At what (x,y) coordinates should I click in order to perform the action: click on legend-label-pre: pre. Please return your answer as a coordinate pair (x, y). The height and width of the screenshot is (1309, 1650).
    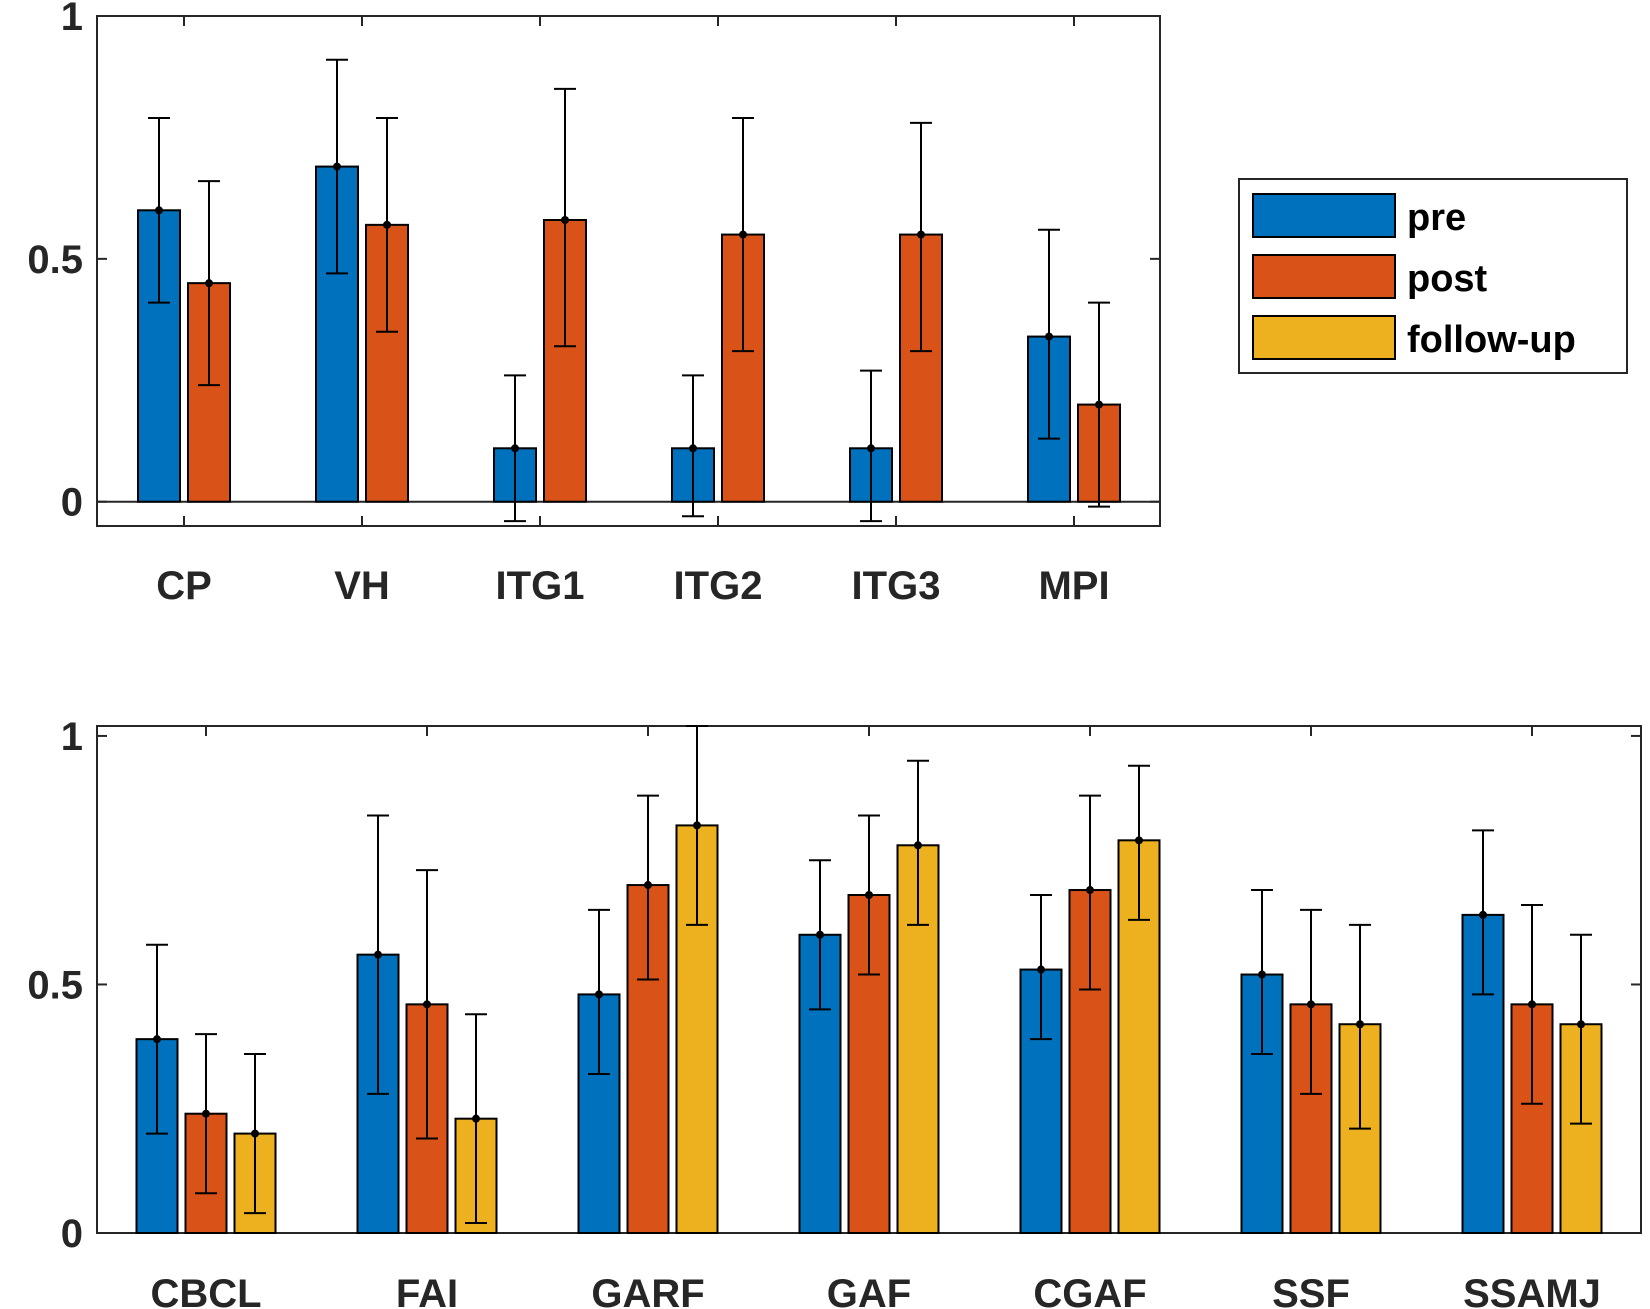
    Looking at the image, I should click on (1436, 218).